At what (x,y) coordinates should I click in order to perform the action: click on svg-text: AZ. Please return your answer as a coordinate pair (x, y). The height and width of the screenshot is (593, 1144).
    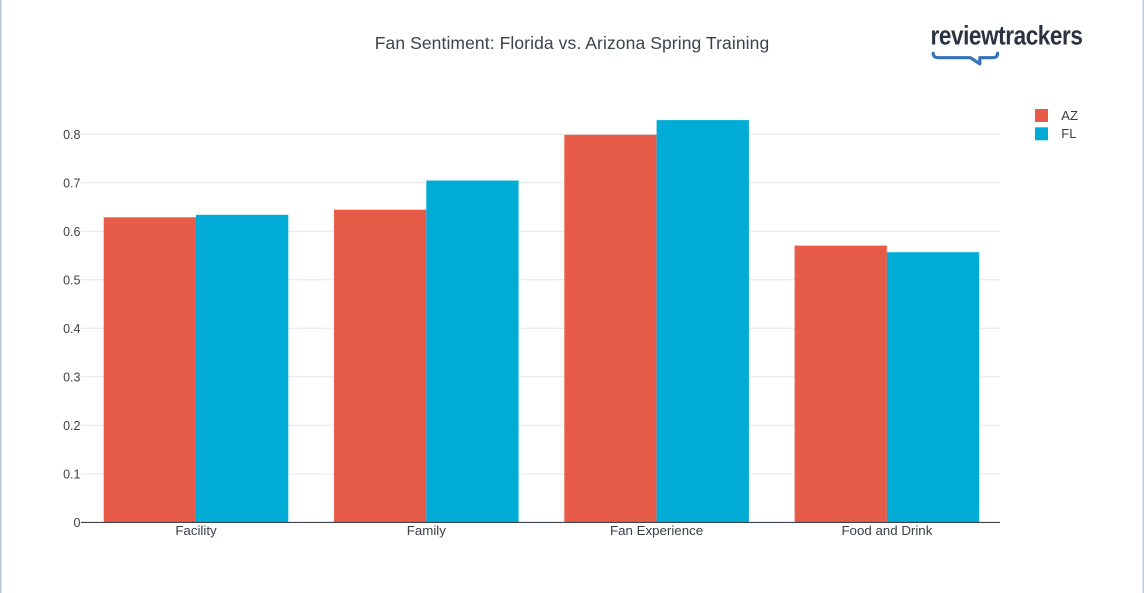
    Looking at the image, I should click on (1069, 115).